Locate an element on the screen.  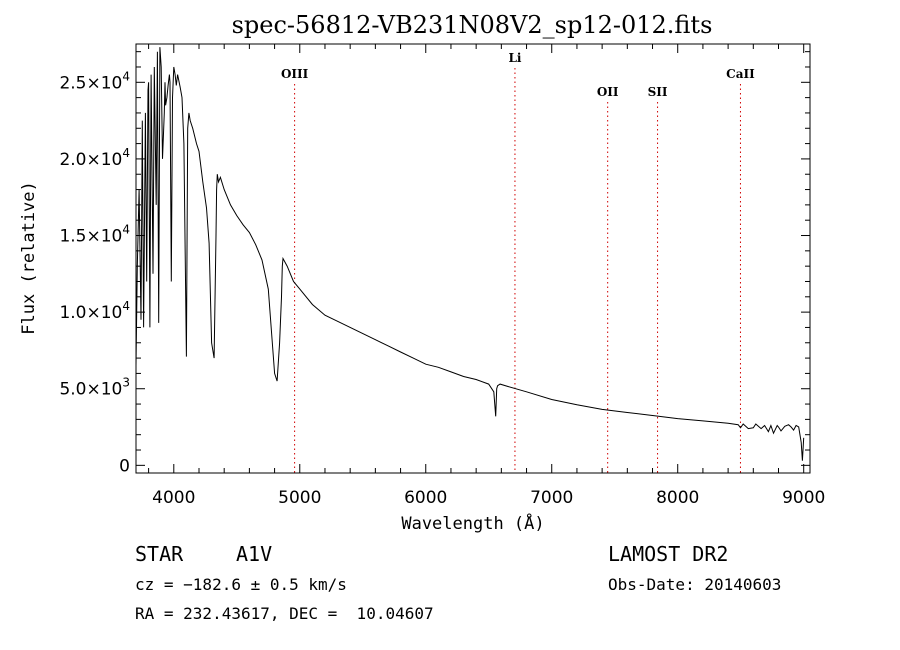
y-tick-label: 1.0×10⁴ is located at coordinates (94, 311).